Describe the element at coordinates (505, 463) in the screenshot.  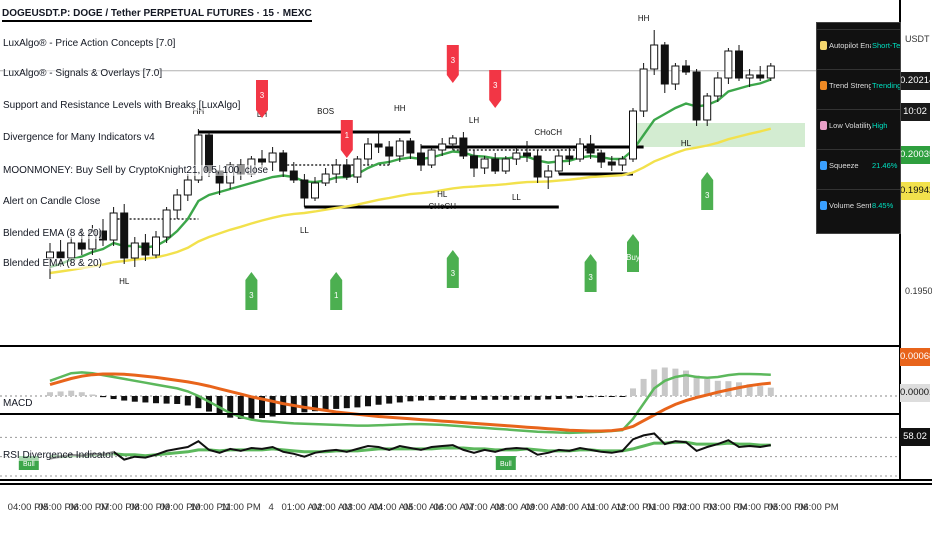
I see `rsi-bull-badge: Bull` at that location.